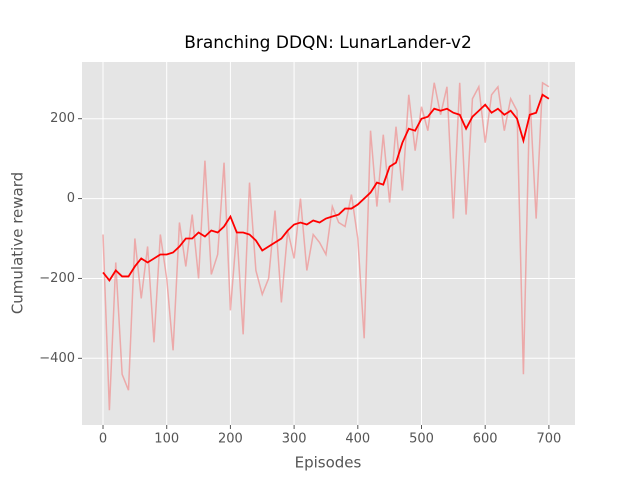 The width and height of the screenshot is (640, 480). I want to click on y-tick-label: −400, so click(57, 358).